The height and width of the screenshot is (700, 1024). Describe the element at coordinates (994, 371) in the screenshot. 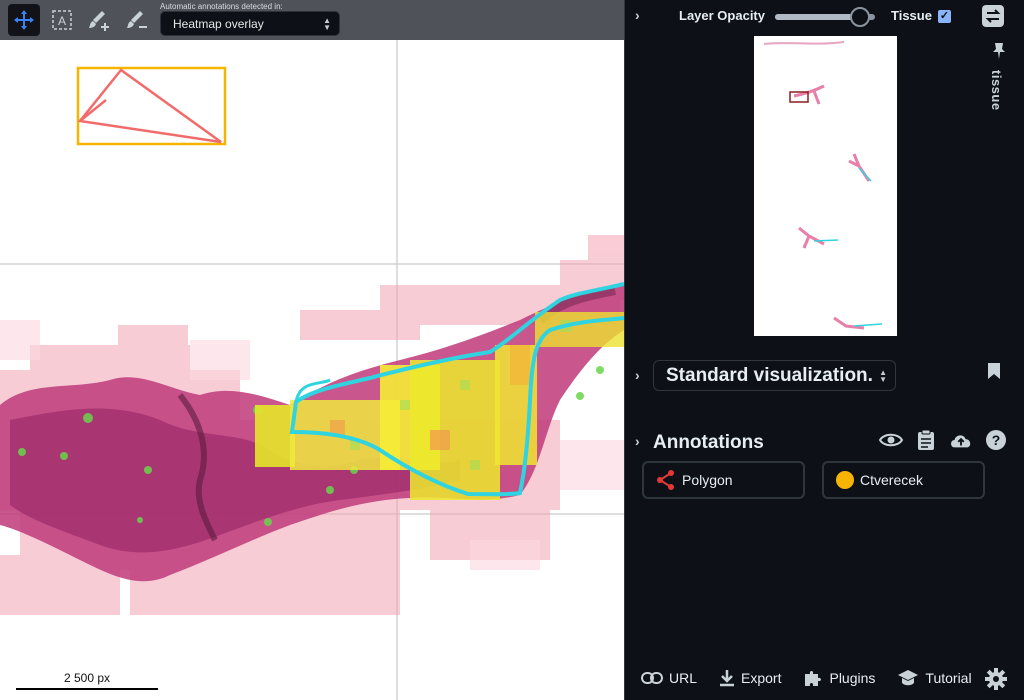

I see `bookmark-icon` at that location.